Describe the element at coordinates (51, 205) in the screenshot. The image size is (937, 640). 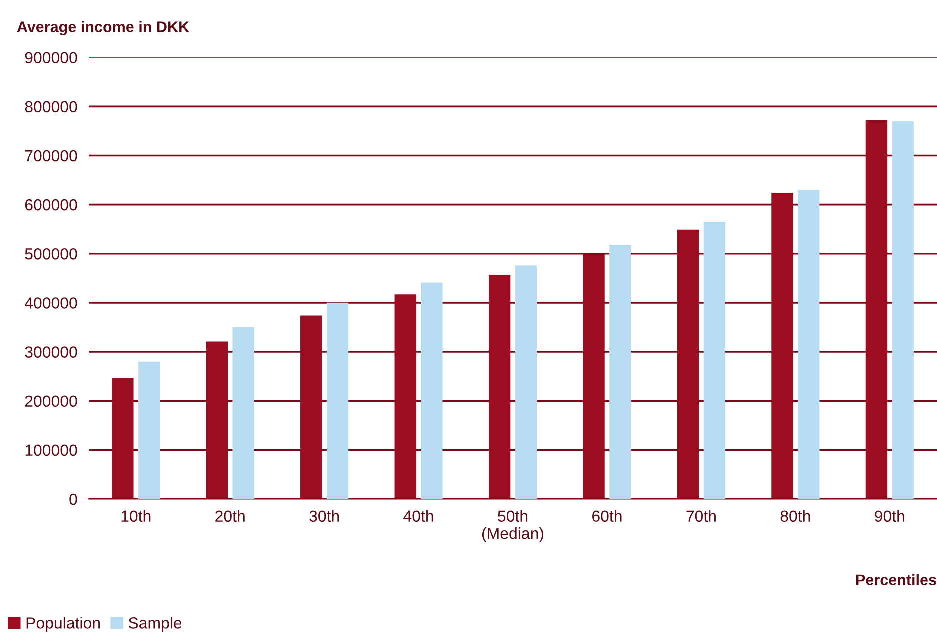
I see `y-tick-label: 600000` at that location.